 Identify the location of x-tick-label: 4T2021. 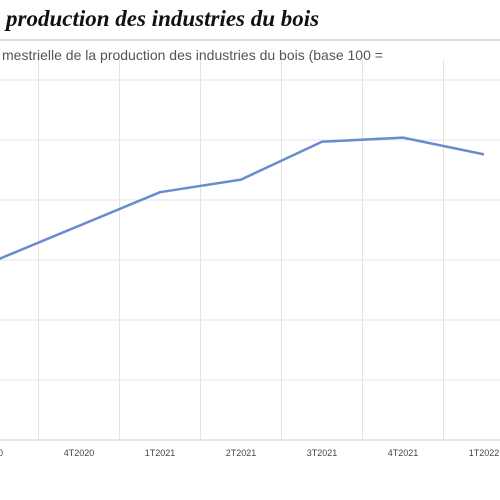
(403, 453).